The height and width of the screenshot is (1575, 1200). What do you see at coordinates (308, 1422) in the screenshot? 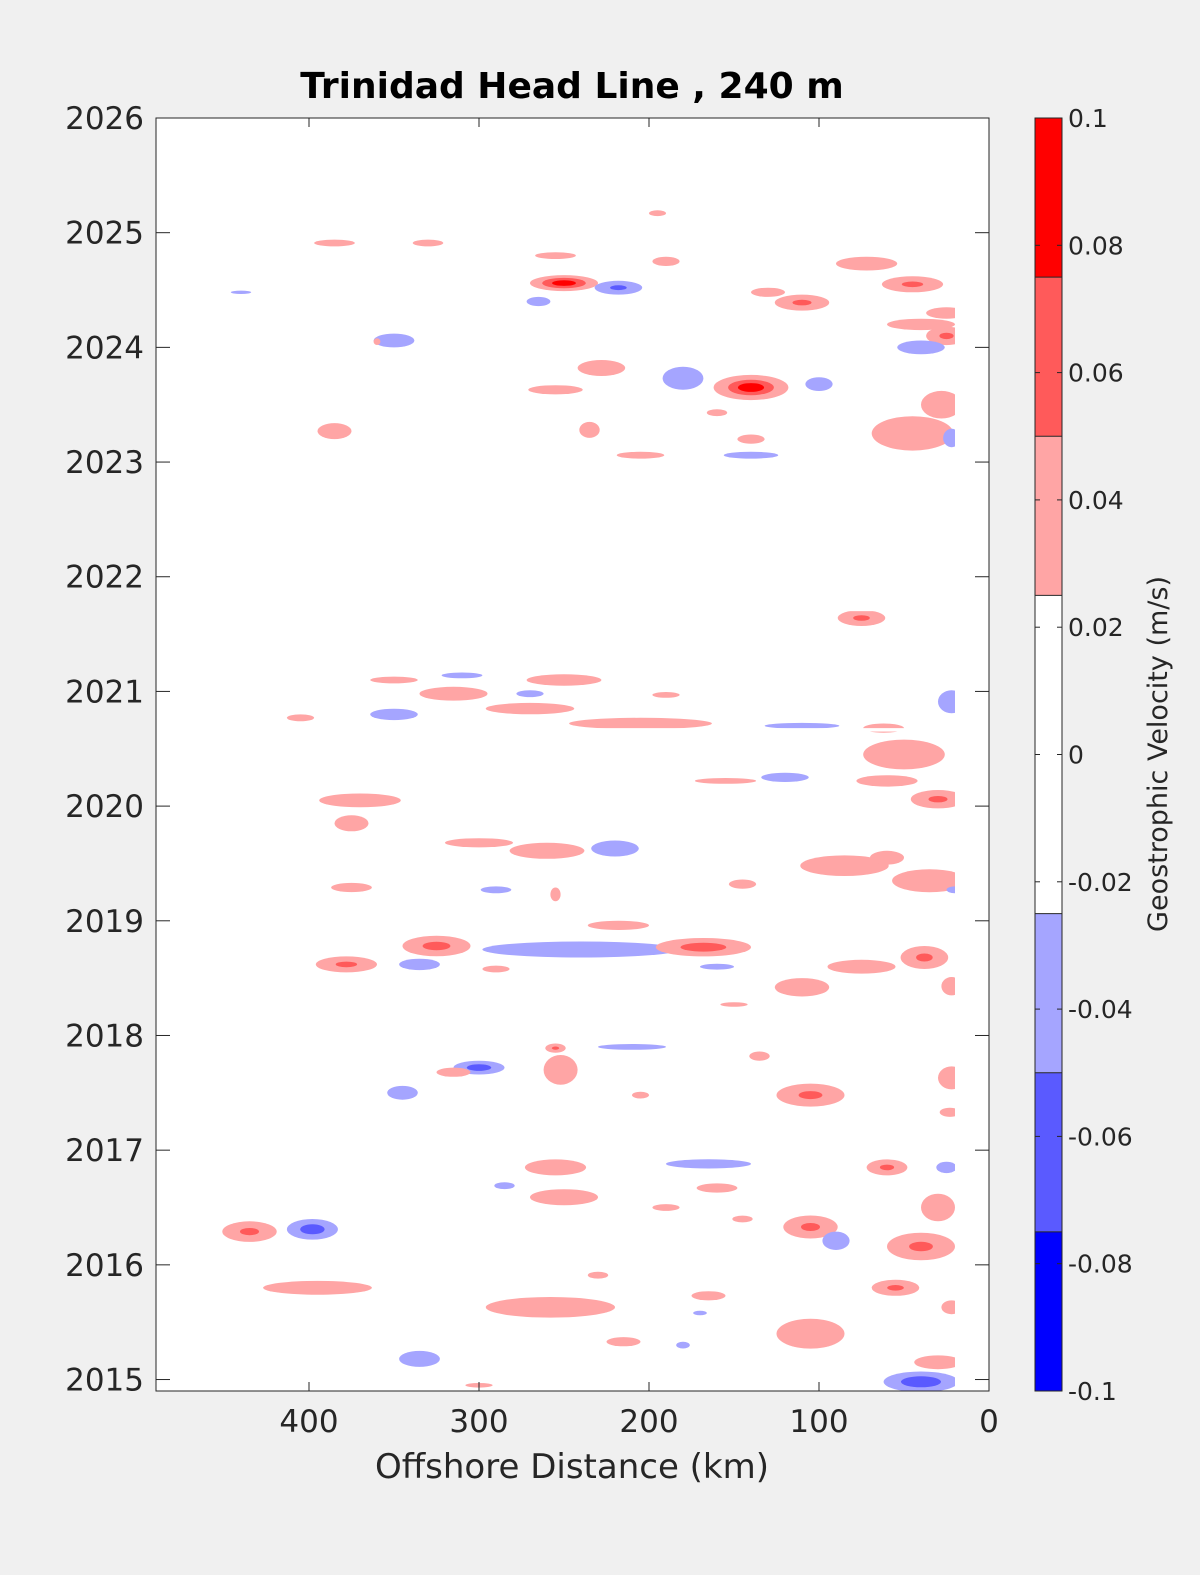
I see `x-tick-label: 400` at bounding box center [308, 1422].